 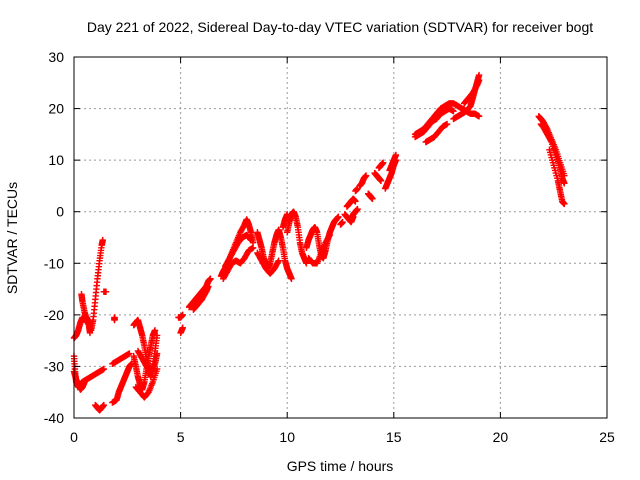 What do you see at coordinates (607, 437) in the screenshot?
I see `x-tick-label: 25` at bounding box center [607, 437].